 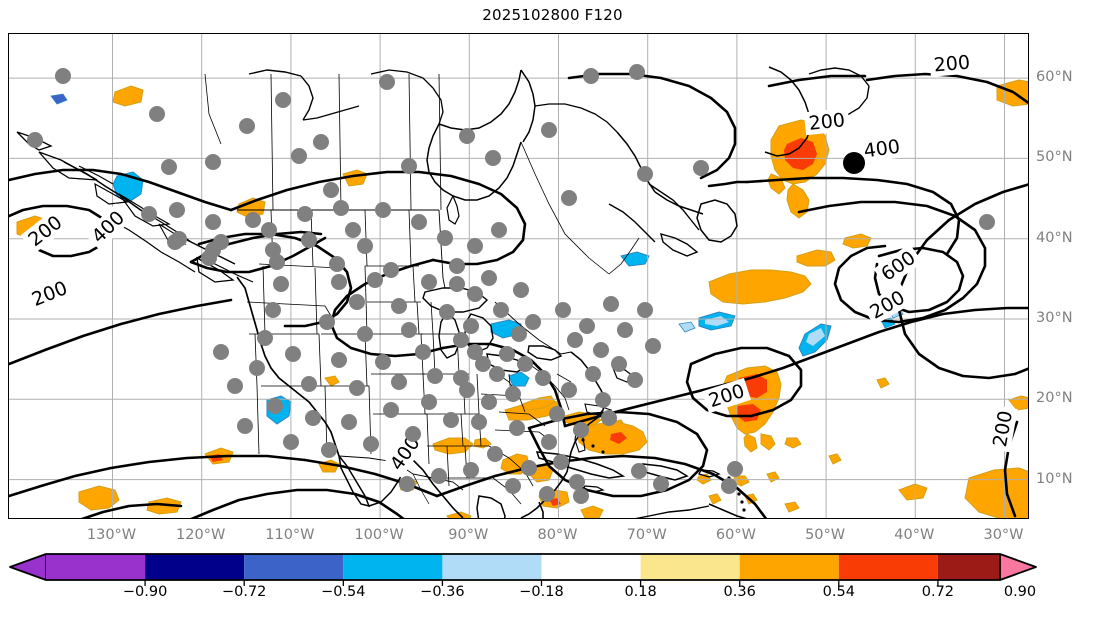 What do you see at coordinates (523, 569) in the screenshot?
I see `colorbar-graphics` at bounding box center [523, 569].